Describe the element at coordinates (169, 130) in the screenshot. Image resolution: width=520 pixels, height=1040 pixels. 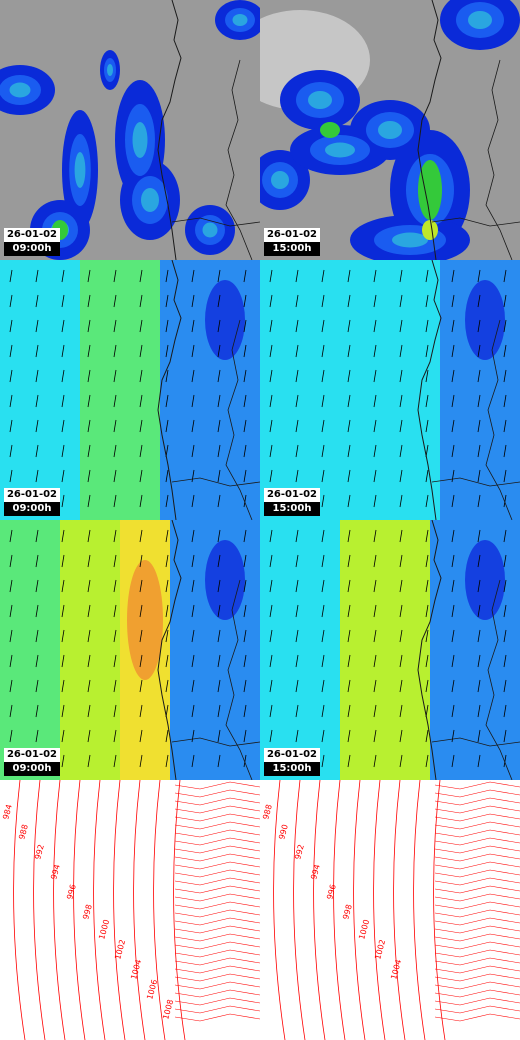
I see `coastline` at that location.